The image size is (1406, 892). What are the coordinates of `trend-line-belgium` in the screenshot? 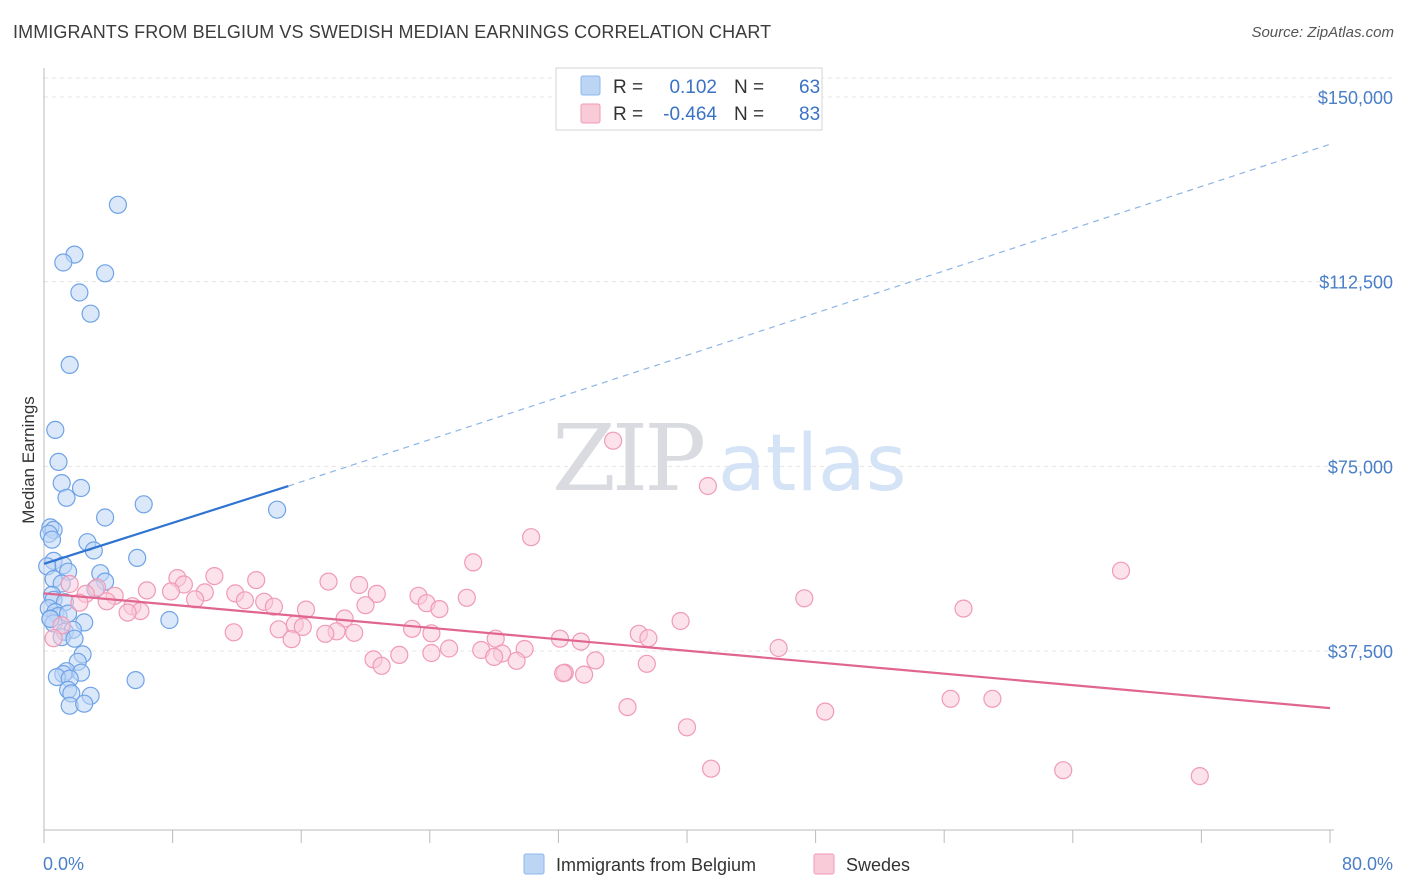 It's located at (166, 524).